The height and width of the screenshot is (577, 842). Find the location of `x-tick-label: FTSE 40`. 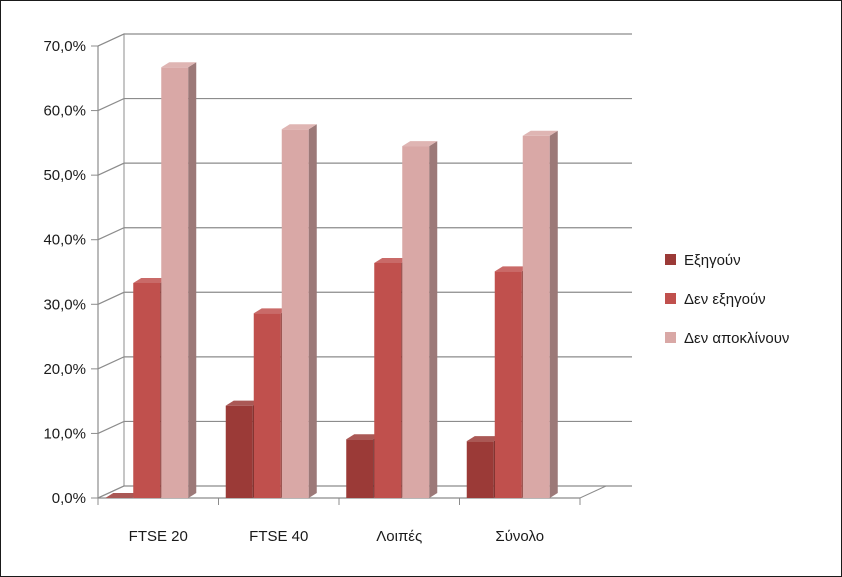

x-tick-label: FTSE 40 is located at coordinates (278, 536).